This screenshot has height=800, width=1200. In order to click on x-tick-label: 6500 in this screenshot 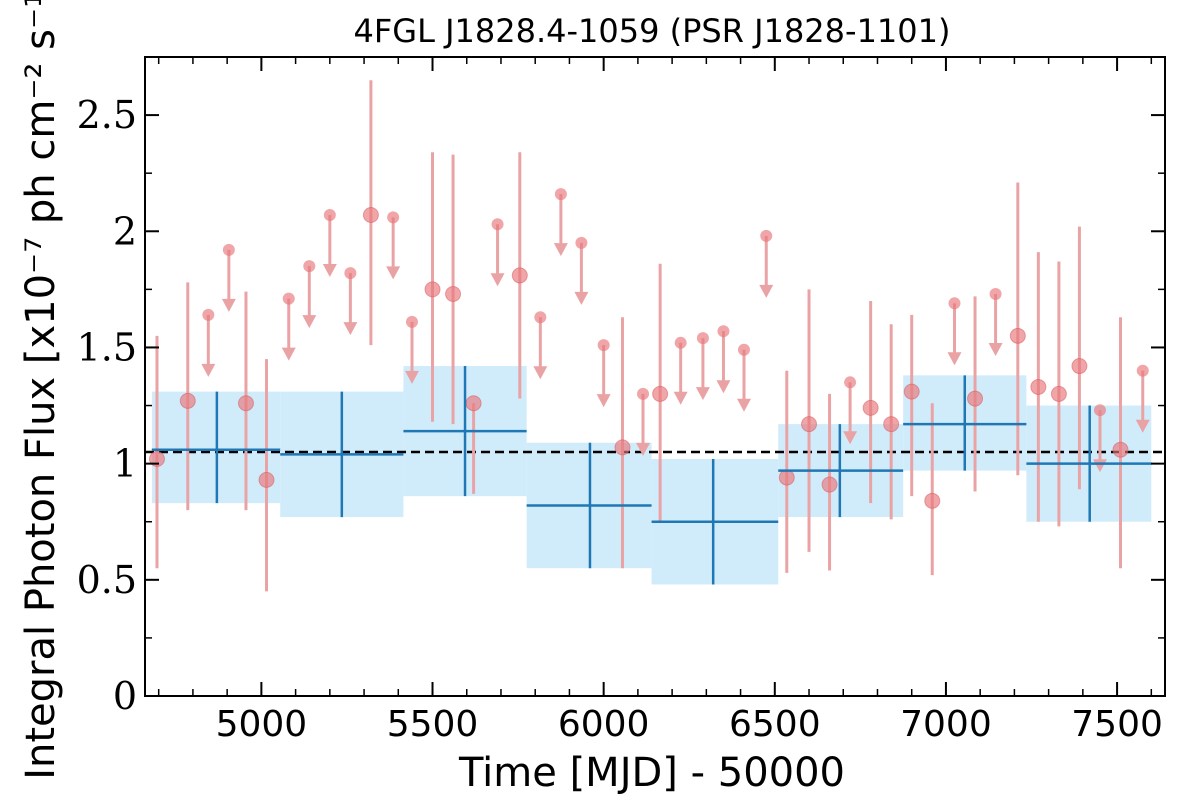, I will do `click(775, 724)`.